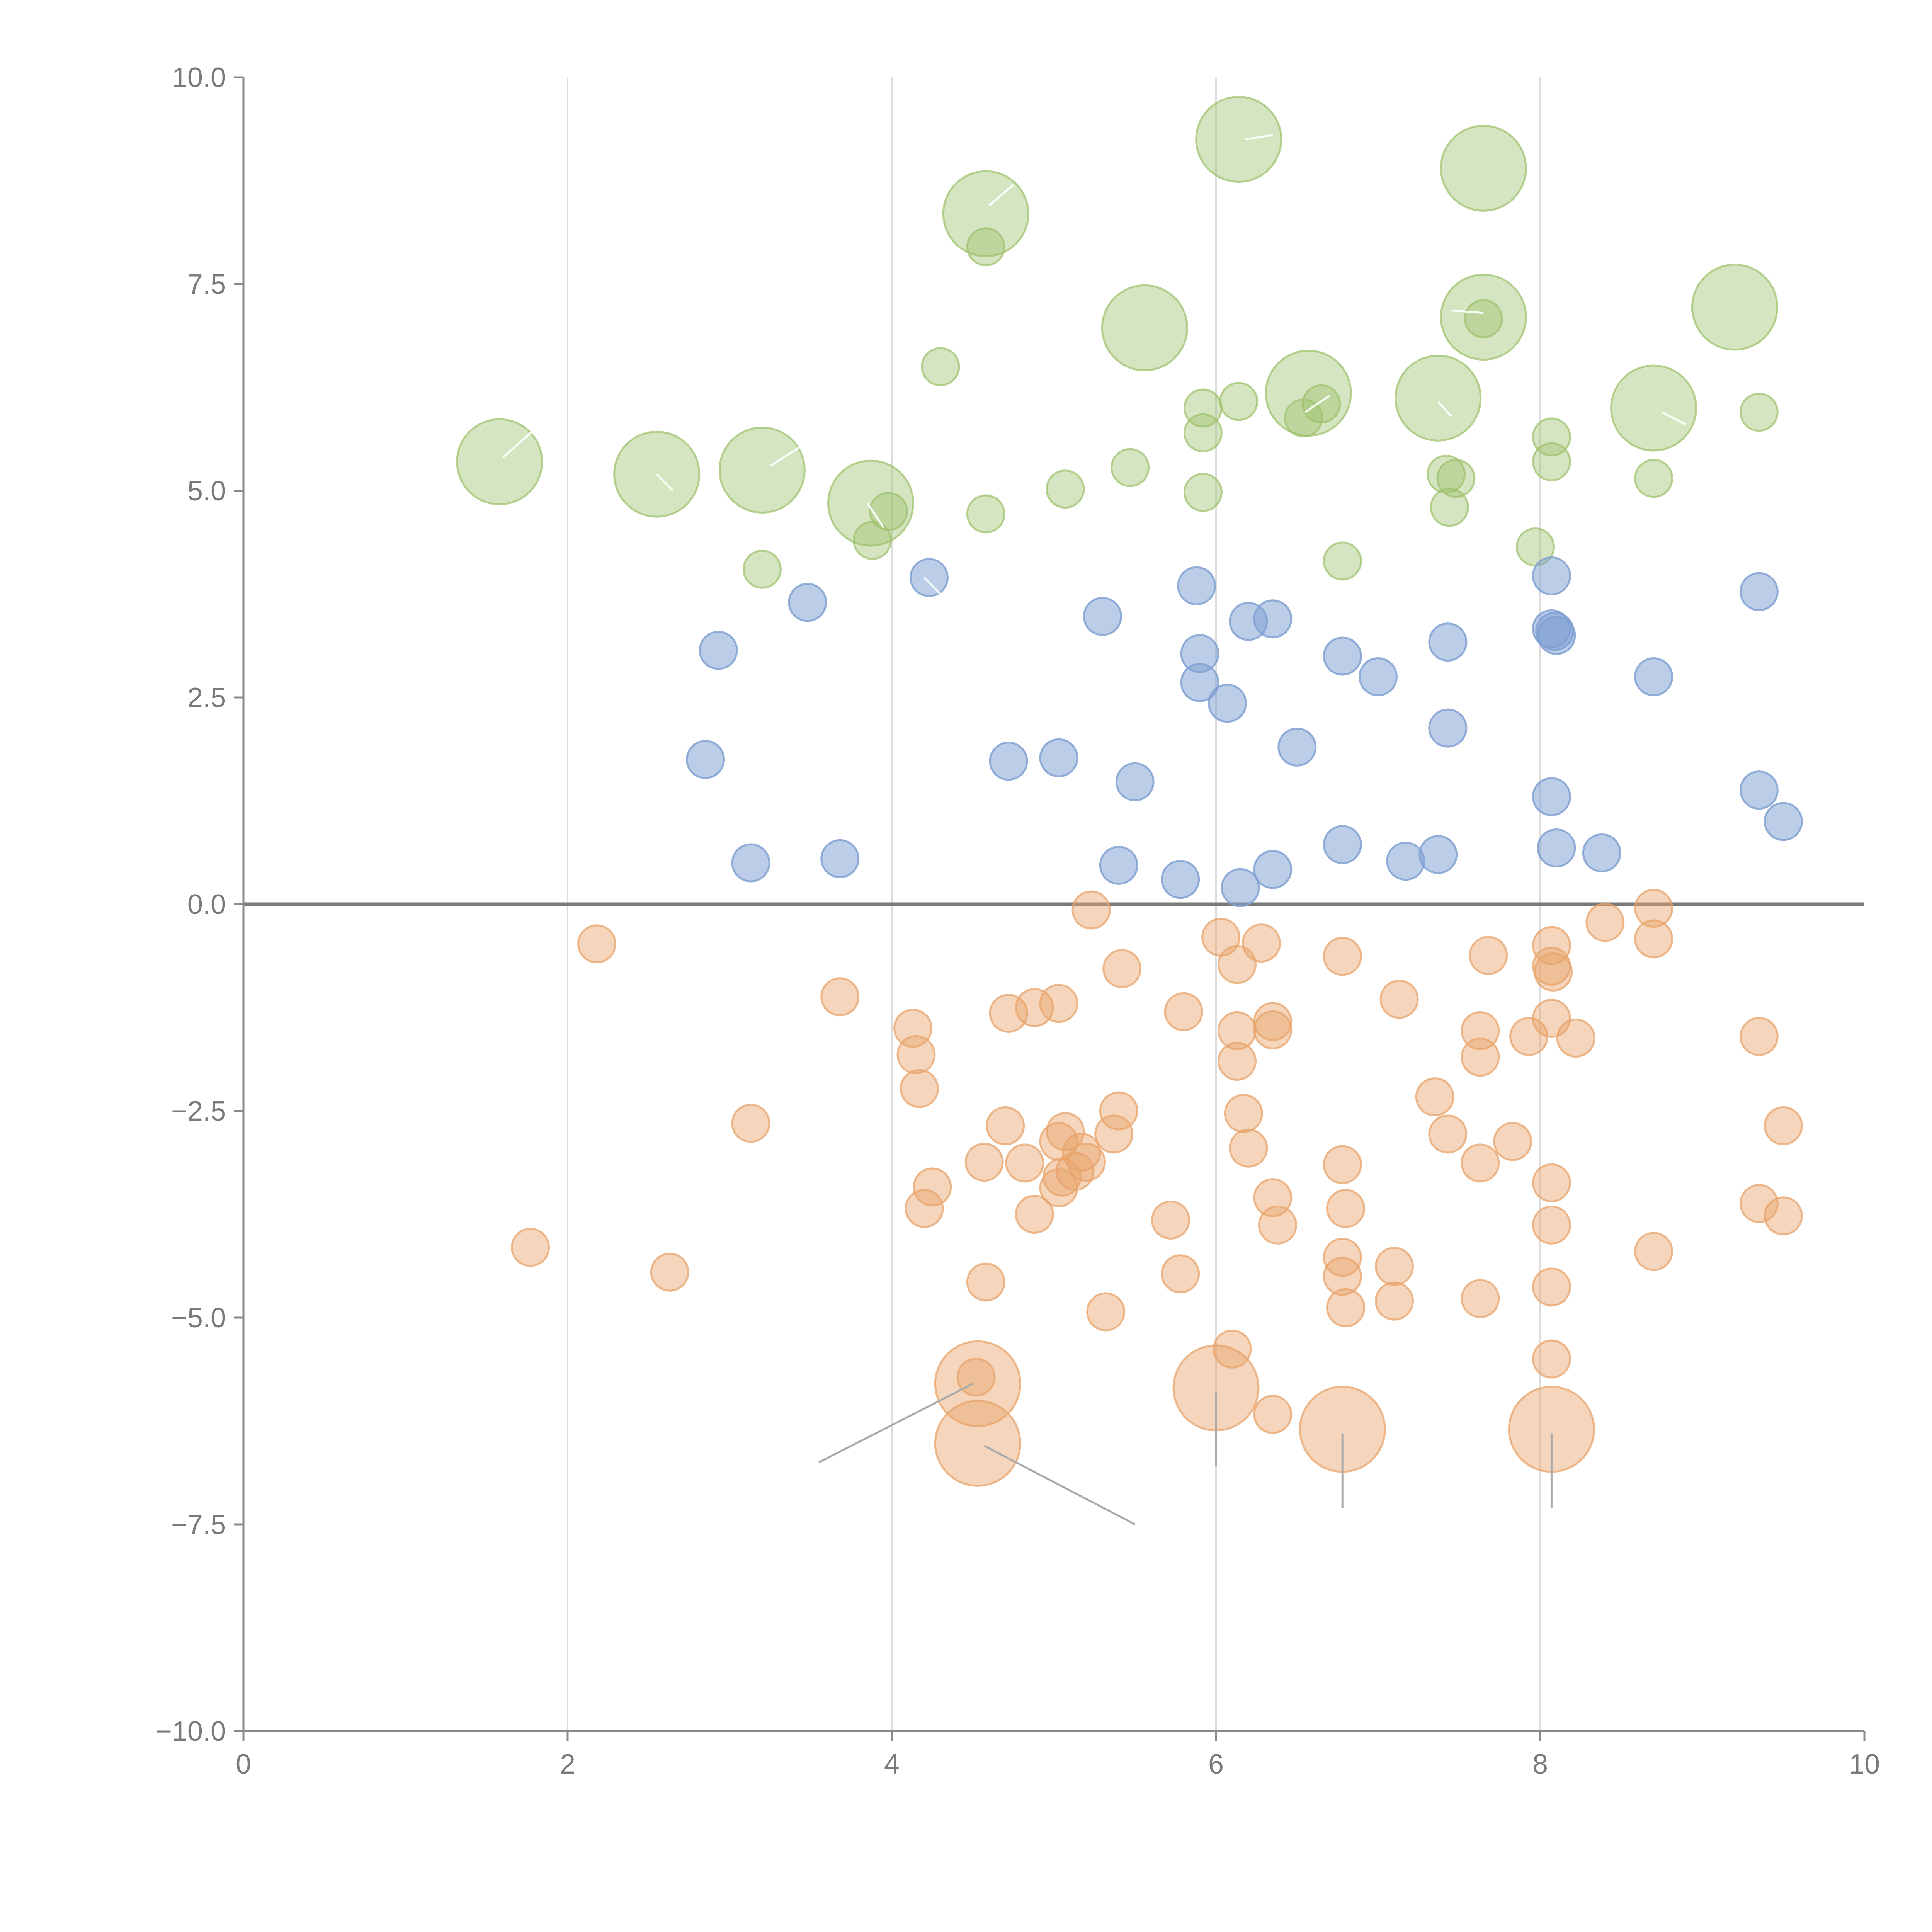 The image size is (1932, 1932). What do you see at coordinates (567, 1765) in the screenshot?
I see `x-tick-label: 2` at bounding box center [567, 1765].